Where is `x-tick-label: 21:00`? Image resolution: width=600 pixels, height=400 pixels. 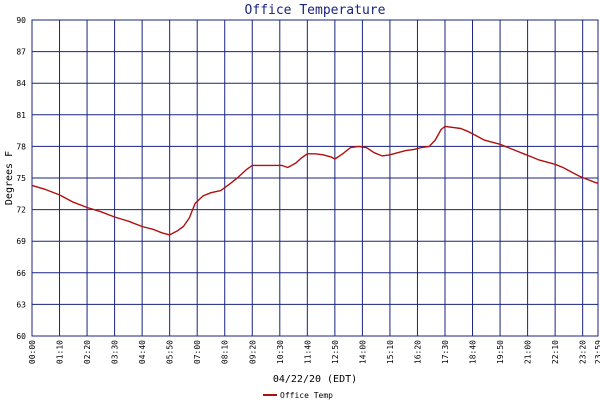
x-tick-label: 21:00 is located at coordinates (528, 352).